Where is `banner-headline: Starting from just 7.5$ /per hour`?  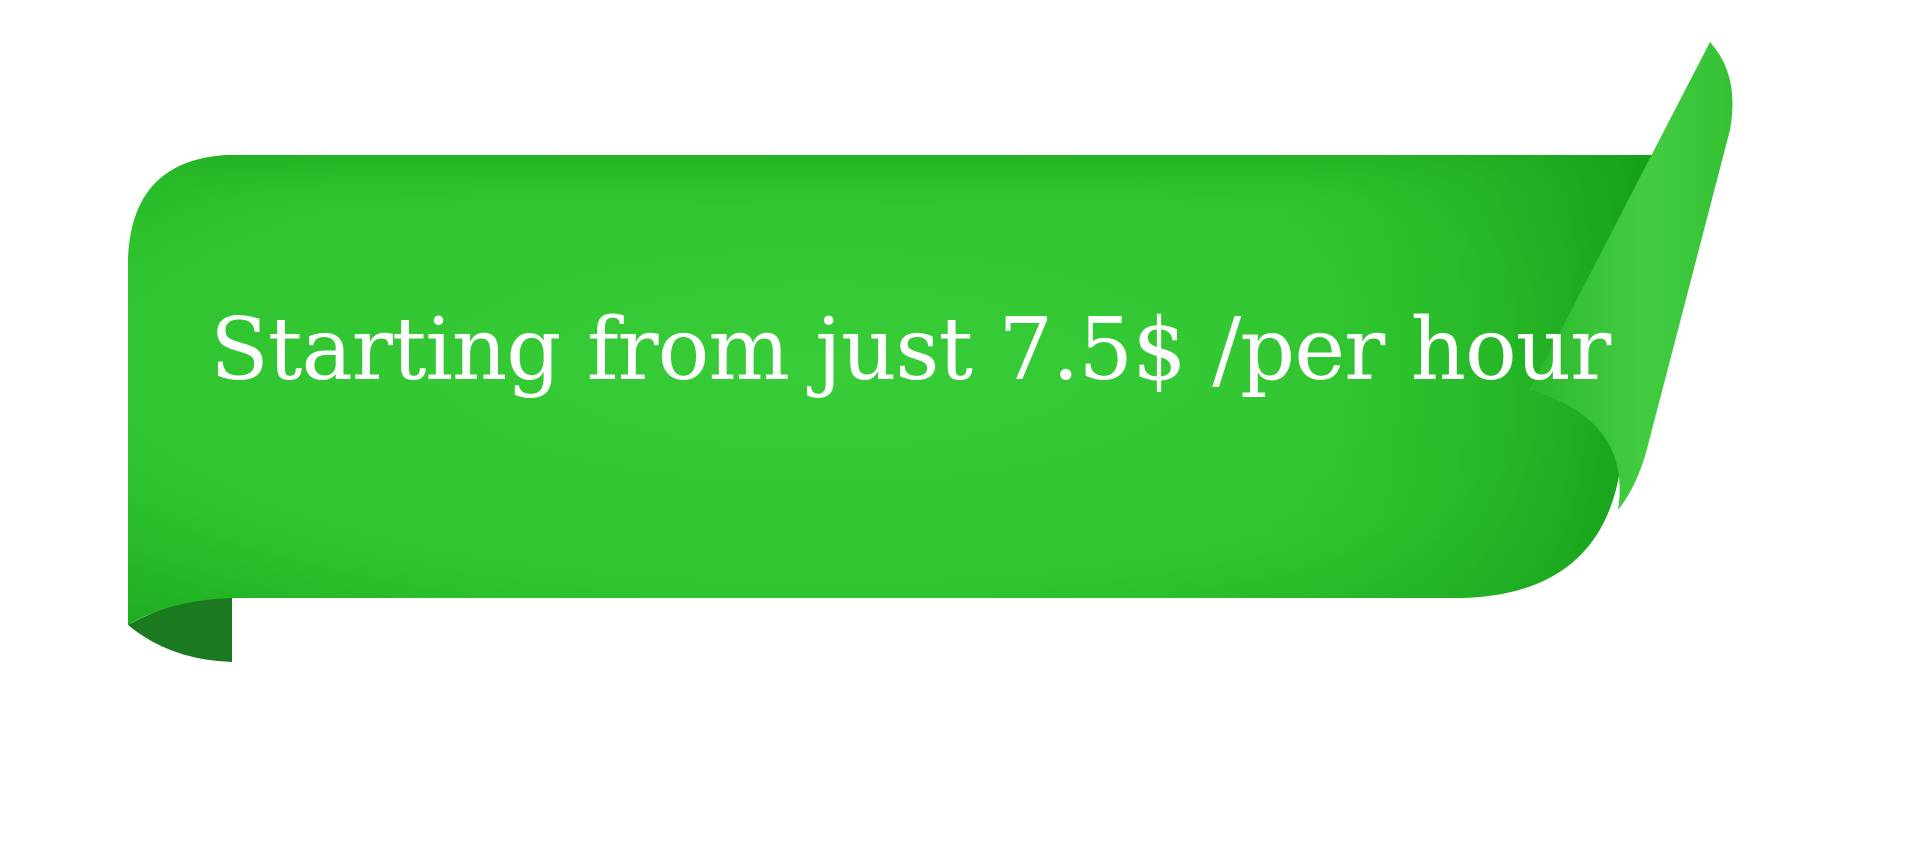
banner-headline: Starting from just 7.5$ /per hour is located at coordinates (910, 350).